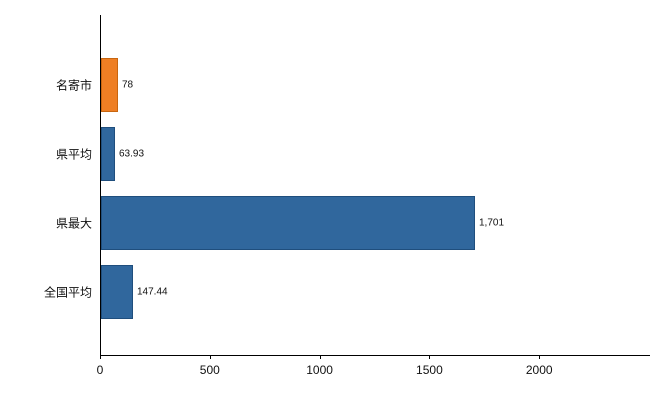 This screenshot has width=650, height=400. Describe the element at coordinates (209, 370) in the screenshot. I see `x-axis-tick-label: 500` at that location.